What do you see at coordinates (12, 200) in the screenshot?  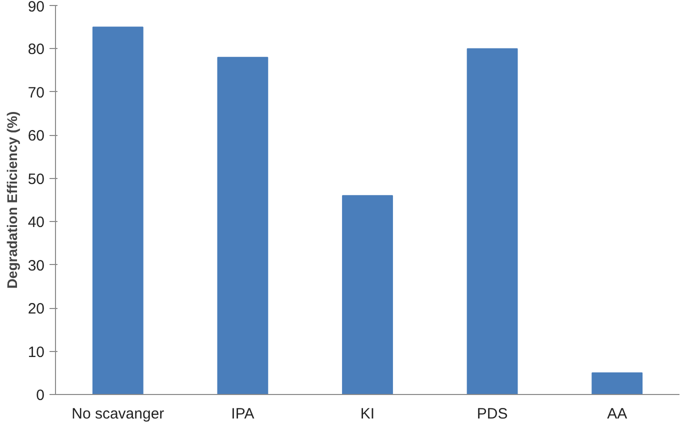 I see `y-axis-title: Degradation Efficiency (%)` at bounding box center [12, 200].